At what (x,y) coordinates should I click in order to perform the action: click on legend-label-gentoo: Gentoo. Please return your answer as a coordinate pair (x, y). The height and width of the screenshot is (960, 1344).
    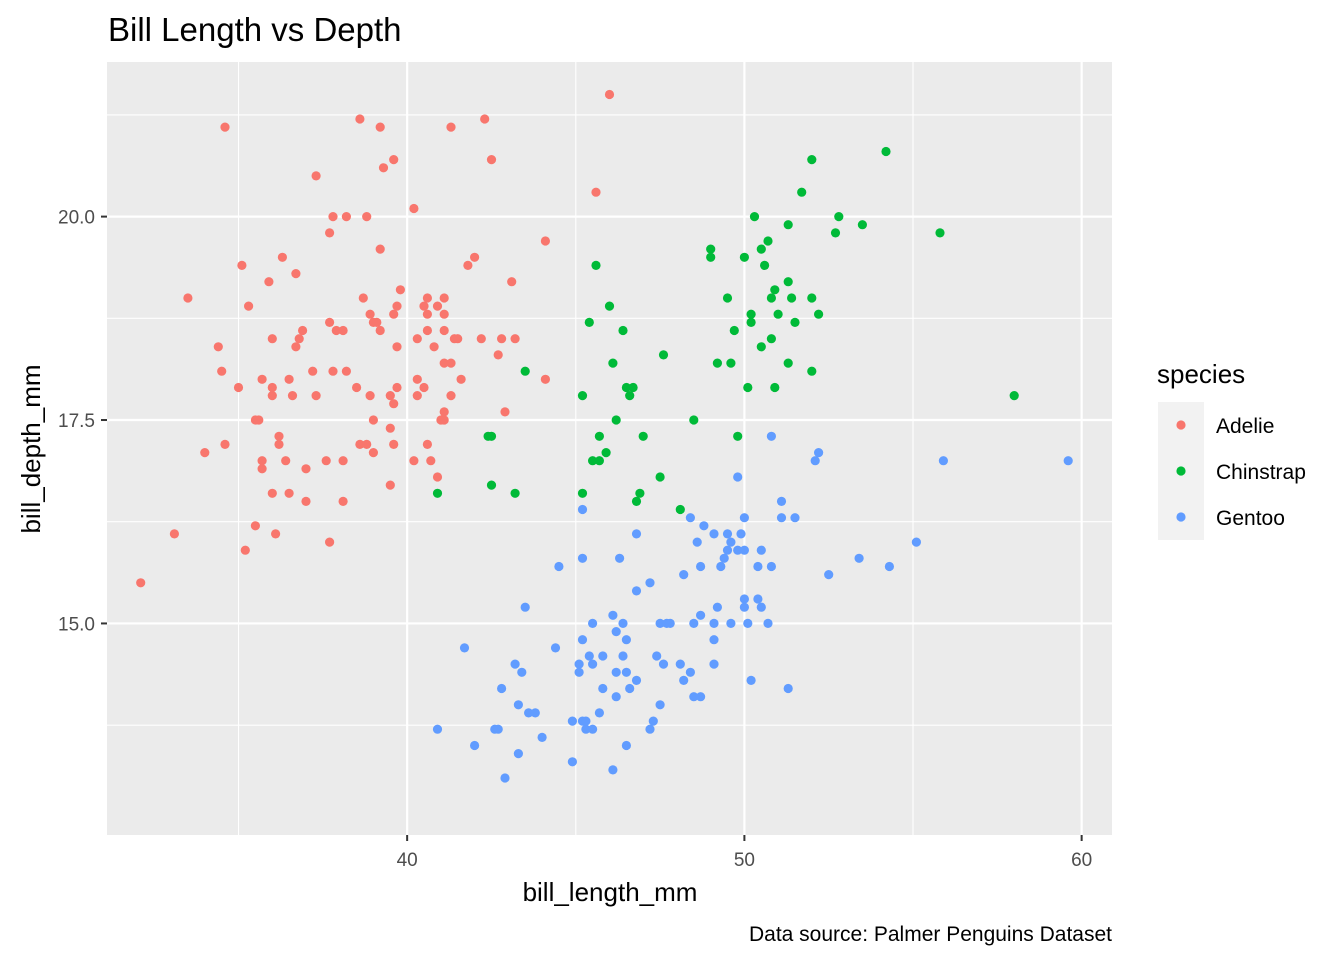
    Looking at the image, I should click on (1250, 518).